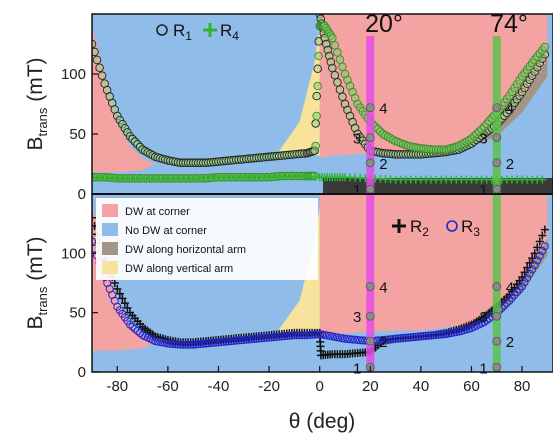 This screenshot has width=553, height=439. I want to click on legend-r4-label: R4, so click(229, 32).